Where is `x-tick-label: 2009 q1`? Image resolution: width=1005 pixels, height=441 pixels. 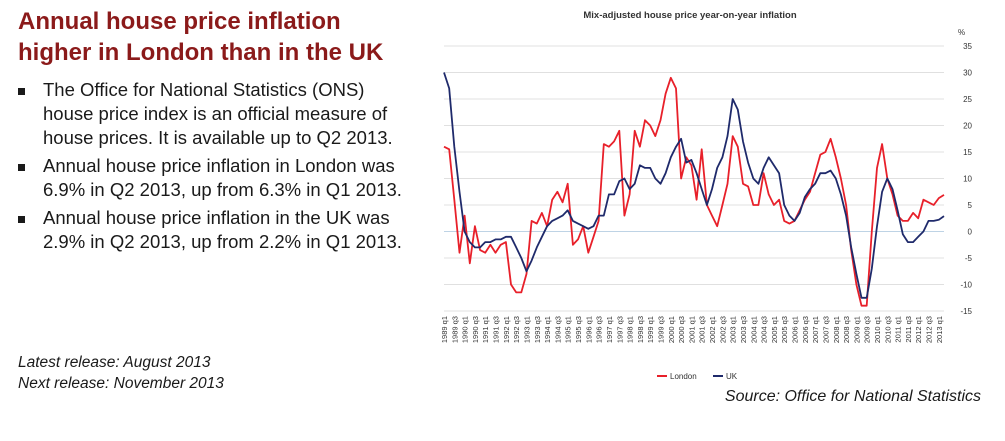
x-tick-label: 2009 q1 is located at coordinates (856, 329).